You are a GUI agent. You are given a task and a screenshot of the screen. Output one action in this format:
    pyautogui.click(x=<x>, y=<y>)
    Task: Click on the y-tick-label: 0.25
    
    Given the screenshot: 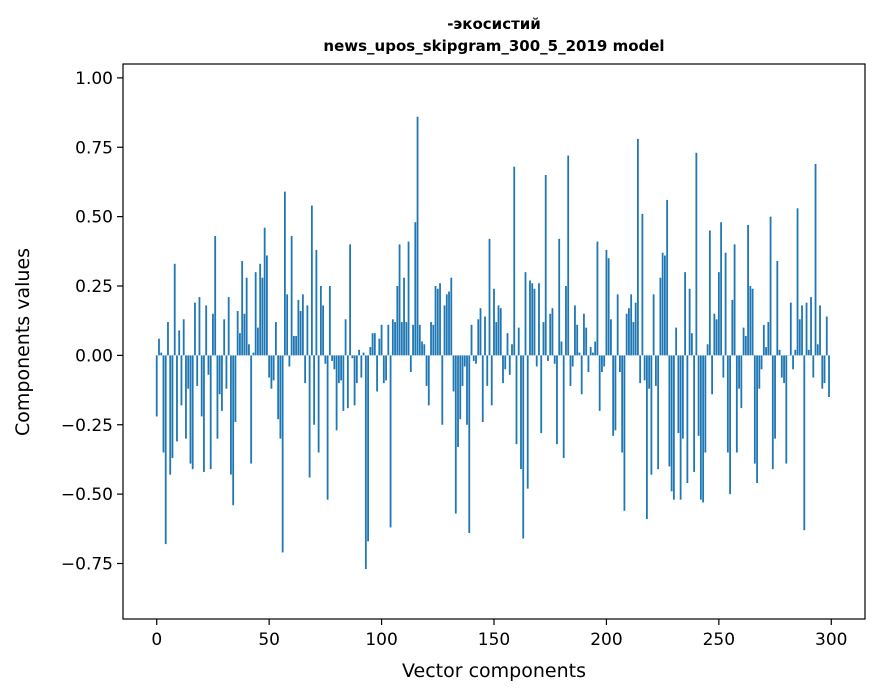 What is the action you would take?
    pyautogui.click(x=94, y=287)
    